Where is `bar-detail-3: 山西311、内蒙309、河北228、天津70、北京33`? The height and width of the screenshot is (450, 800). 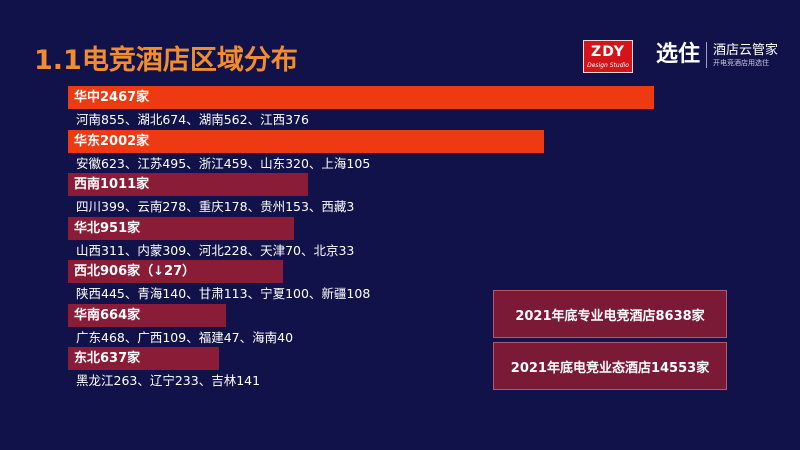 bar-detail-3: 山西311、内蒙309、河北228、天津70、北京33 is located at coordinates (215, 250).